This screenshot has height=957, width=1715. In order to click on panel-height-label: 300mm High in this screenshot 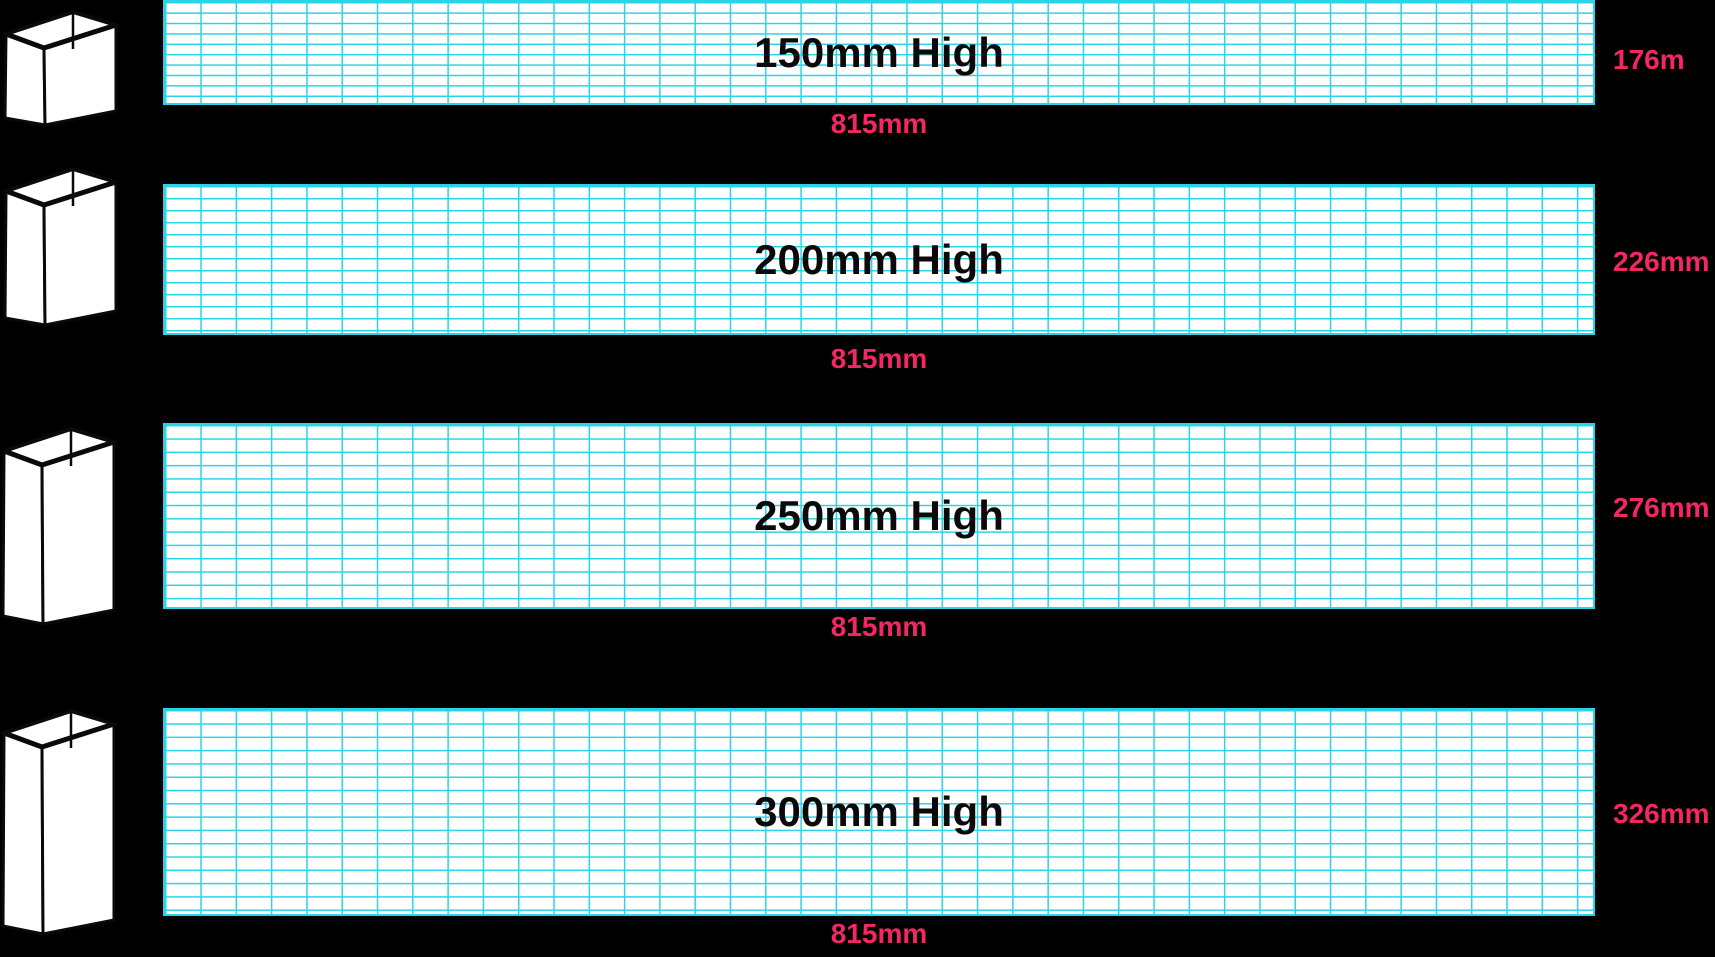, I will do `click(879, 811)`.